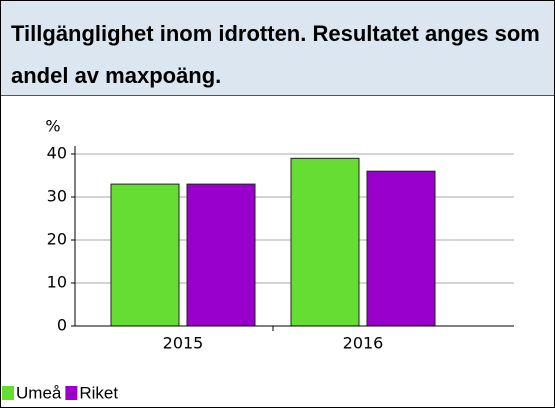 The width and height of the screenshot is (555, 408). What do you see at coordinates (62, 325) in the screenshot?
I see `y-tick-label: 0` at bounding box center [62, 325].